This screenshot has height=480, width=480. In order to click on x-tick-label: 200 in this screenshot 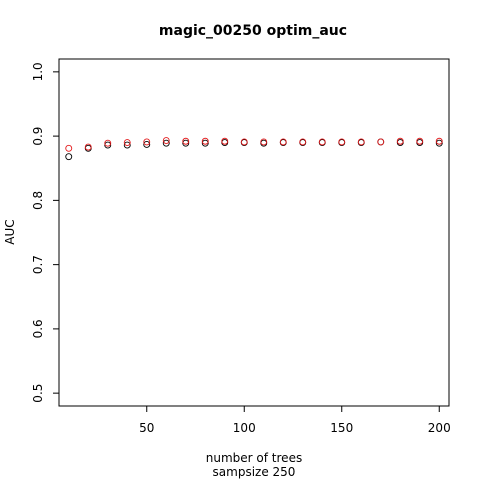, I will do `click(439, 428)`.